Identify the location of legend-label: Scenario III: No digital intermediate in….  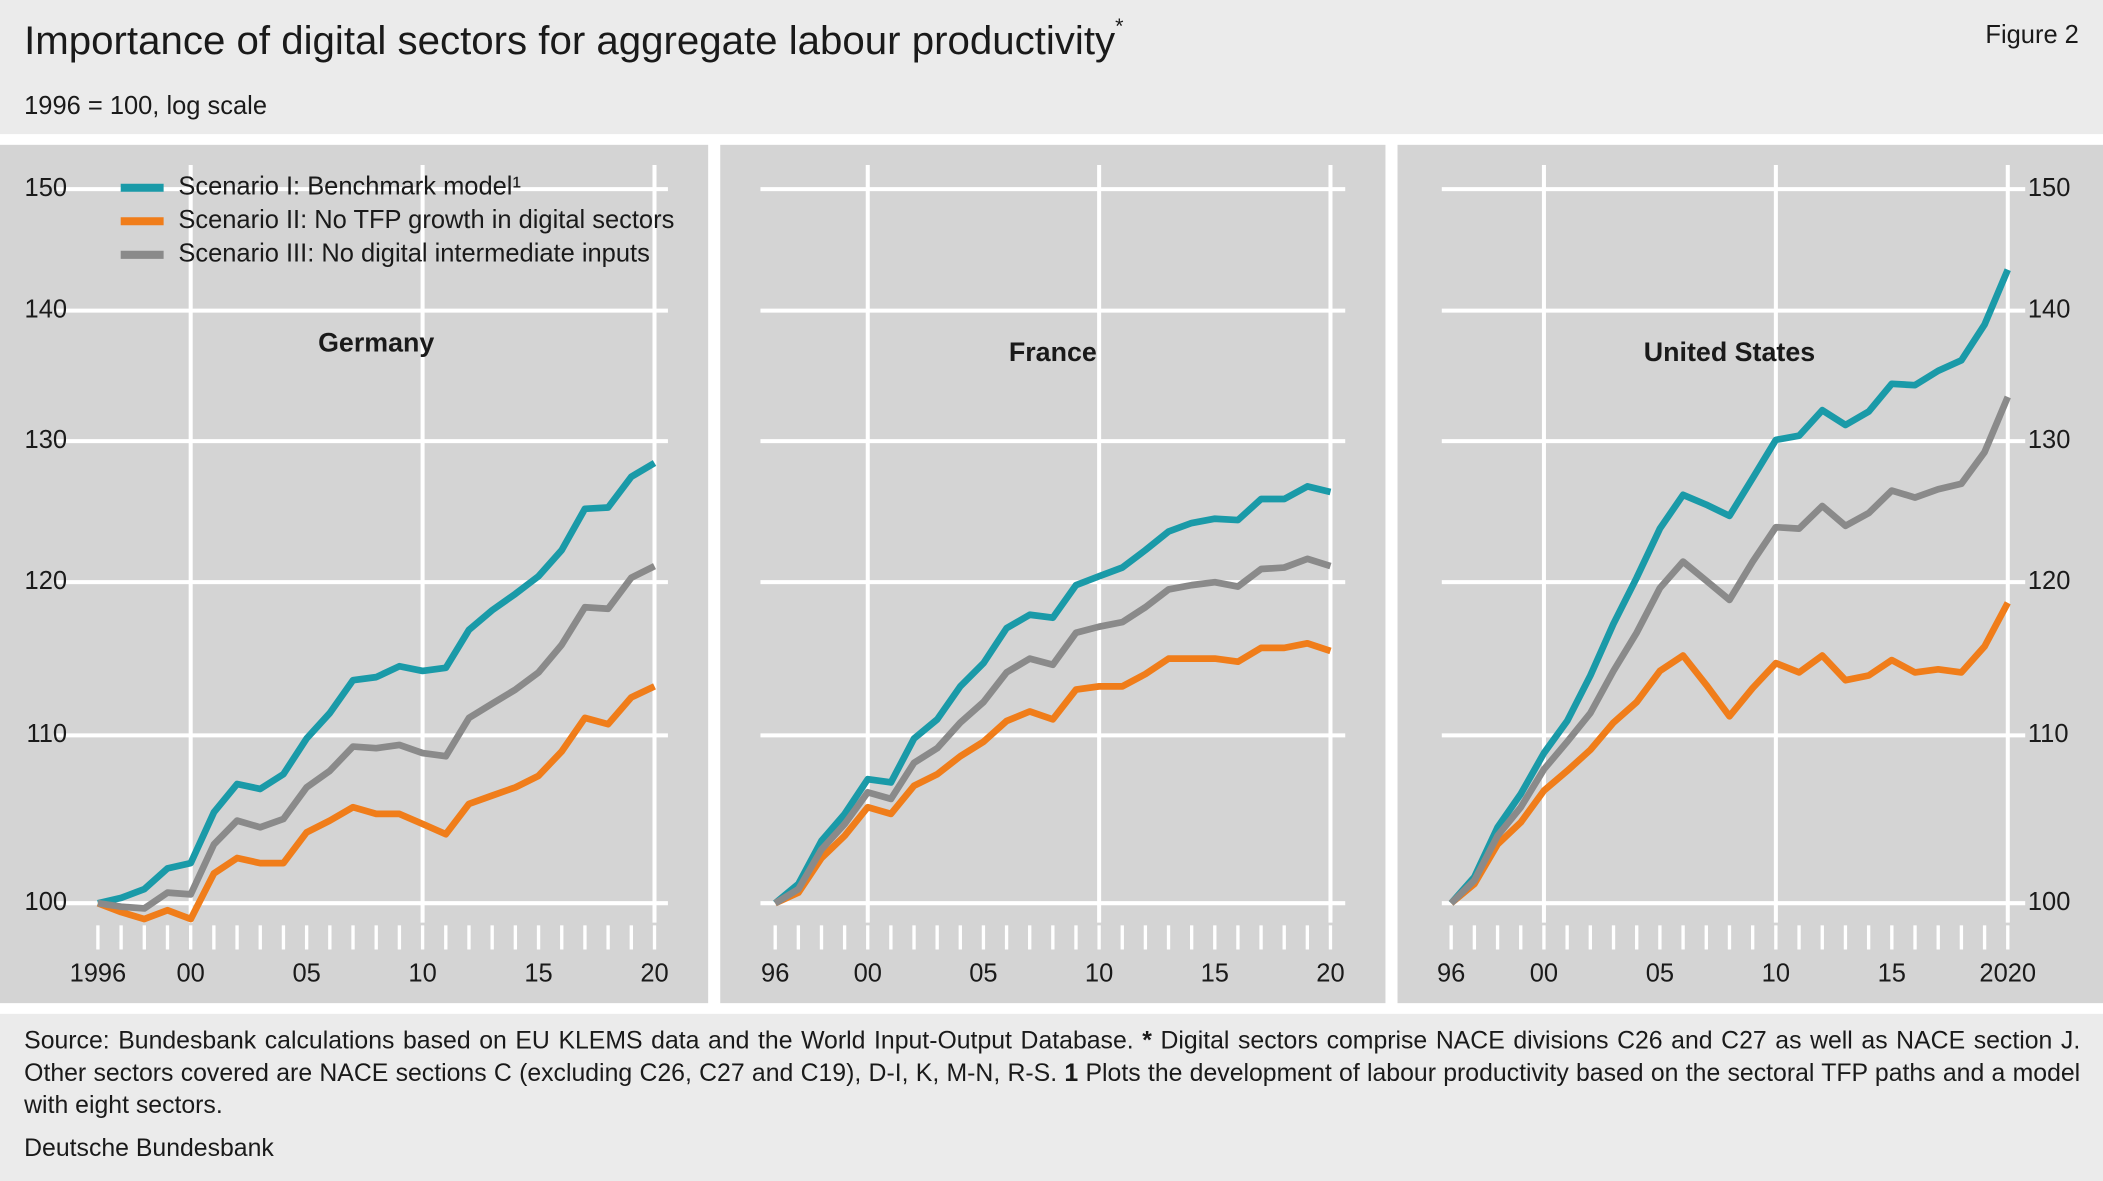
(413, 254).